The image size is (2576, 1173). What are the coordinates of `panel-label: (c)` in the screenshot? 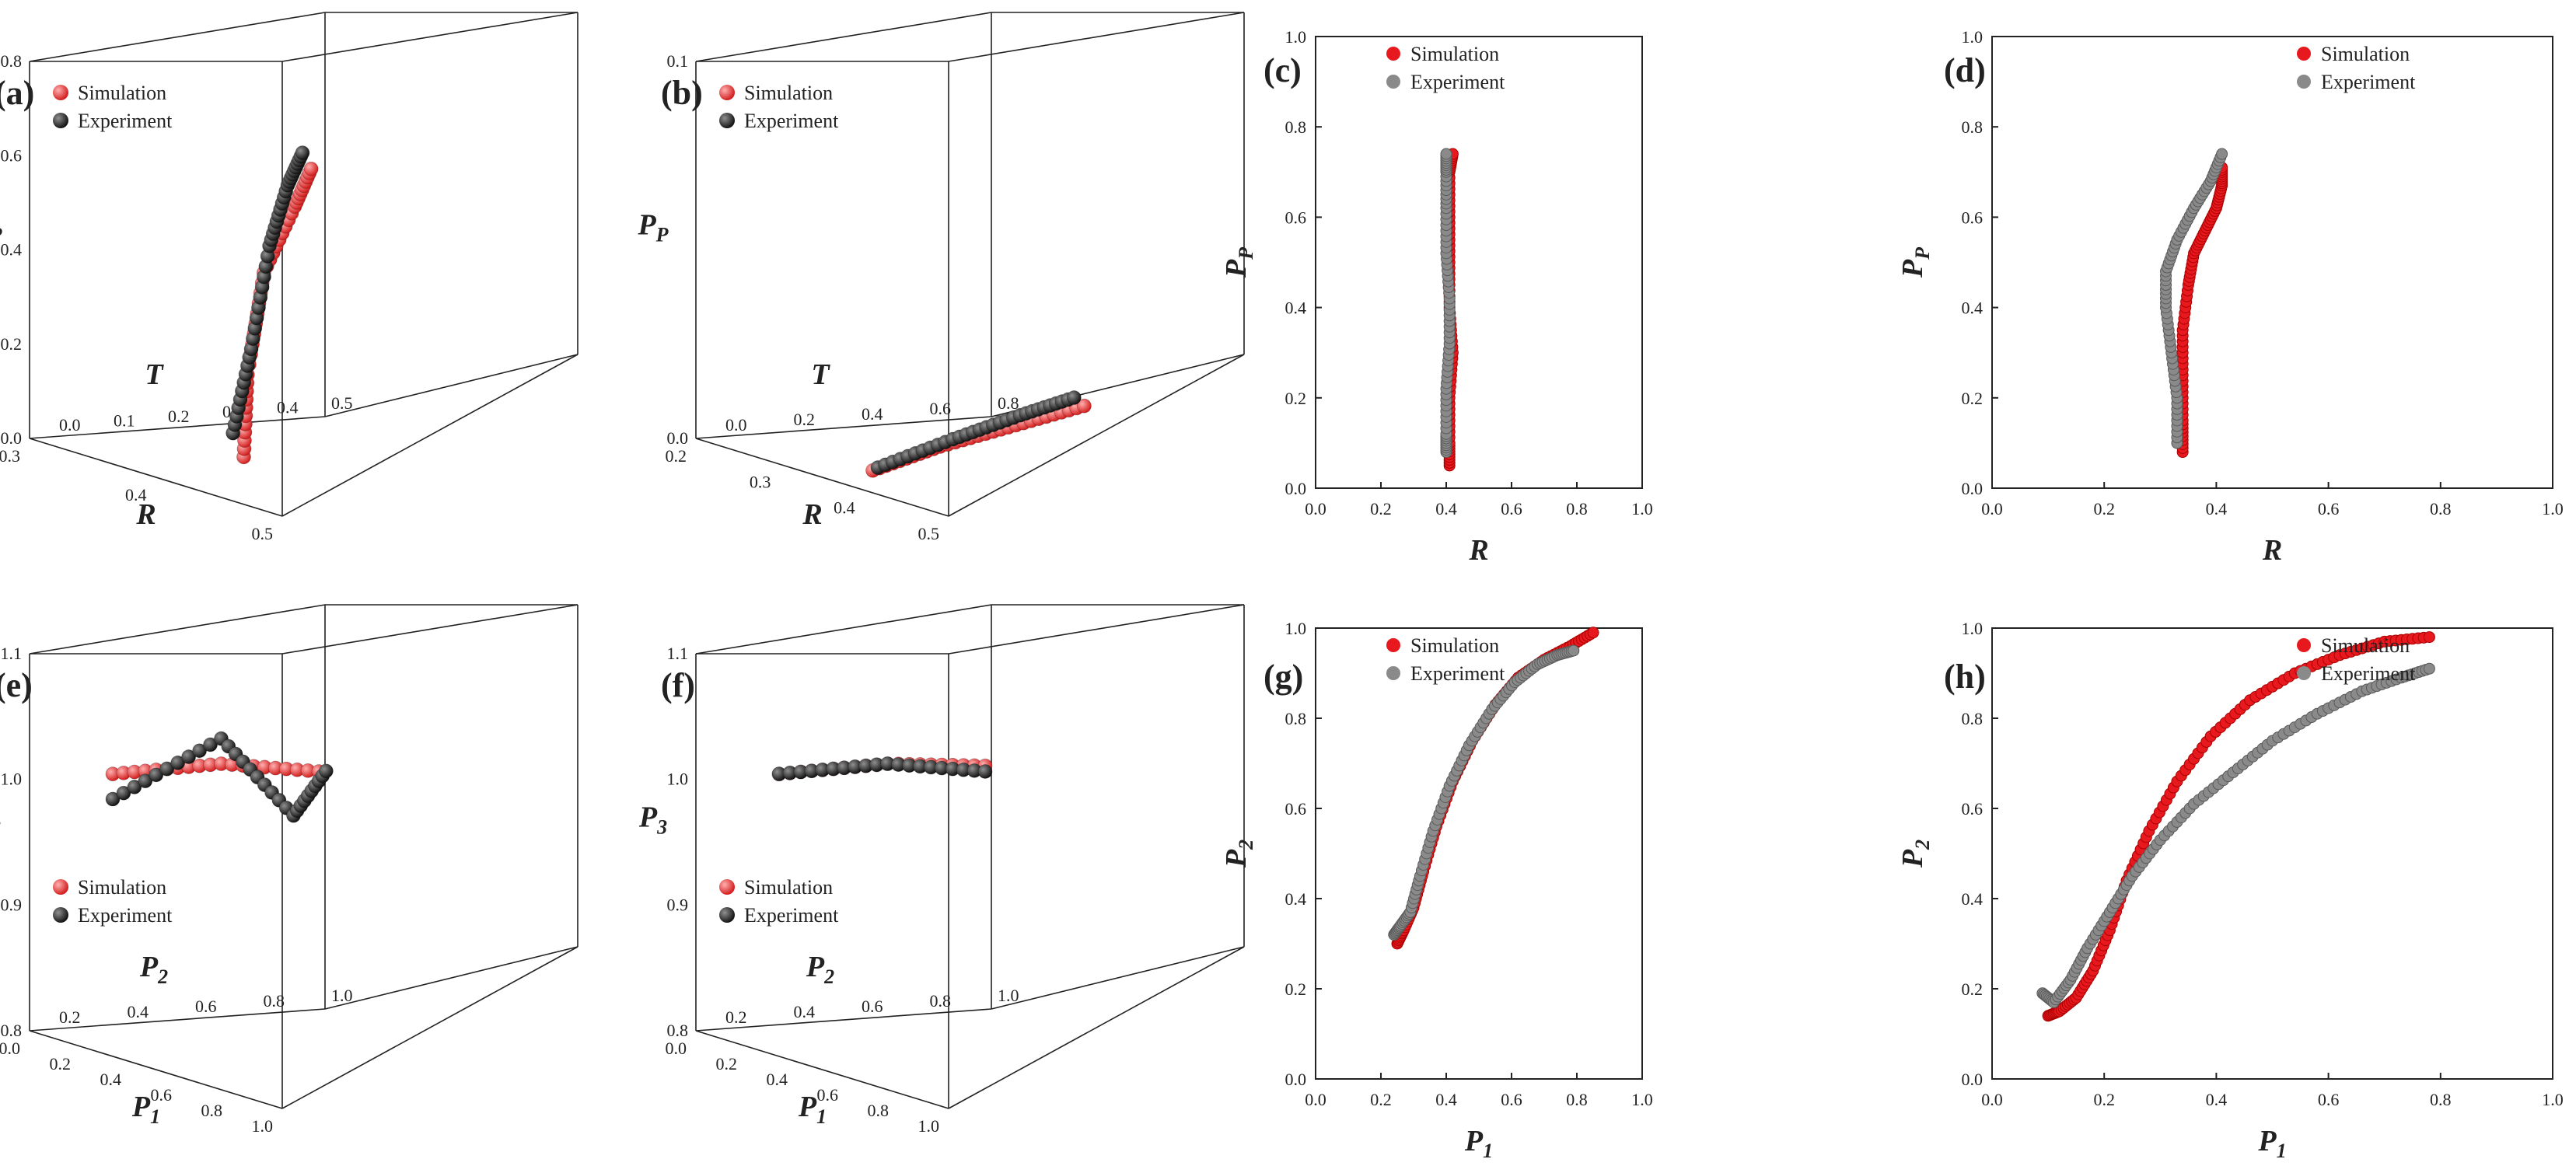 It's located at (1283, 70).